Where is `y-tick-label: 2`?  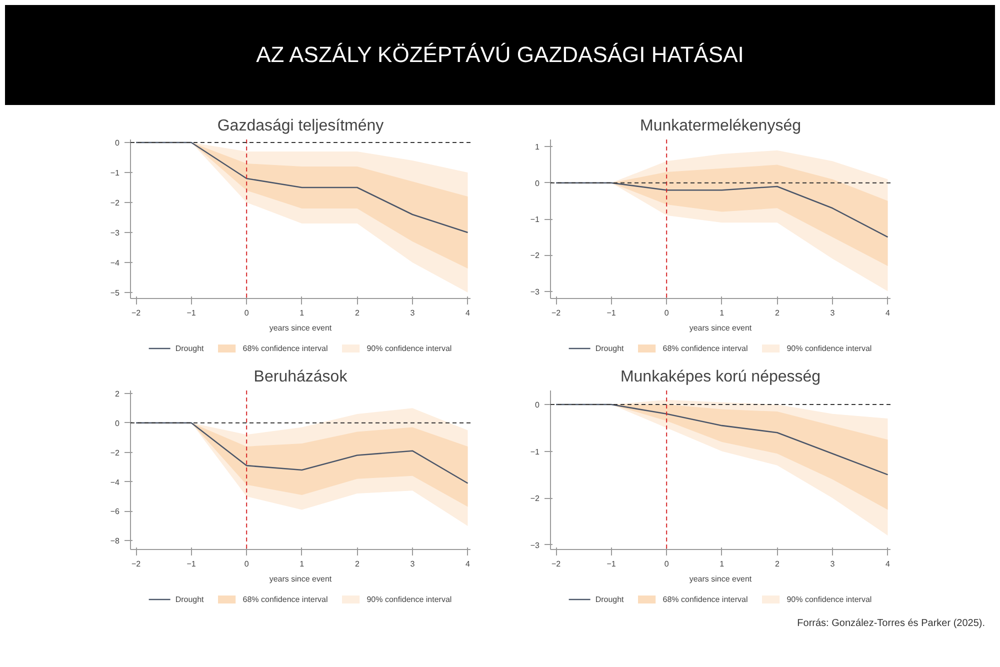
y-tick-label: 2 is located at coordinates (117, 393).